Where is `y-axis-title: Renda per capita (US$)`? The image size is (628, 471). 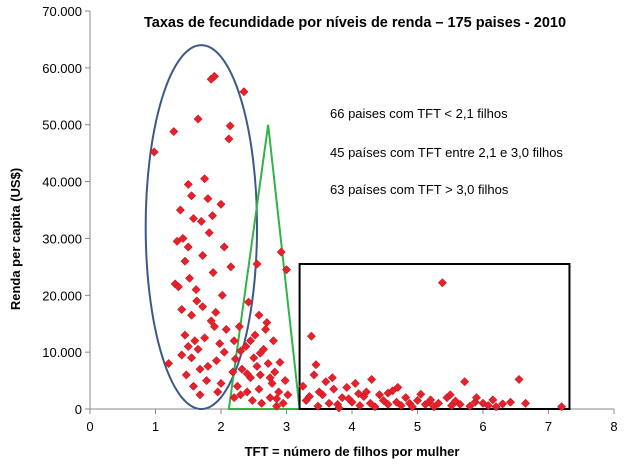 y-axis-title: Renda per capita (US$) is located at coordinates (15, 239).